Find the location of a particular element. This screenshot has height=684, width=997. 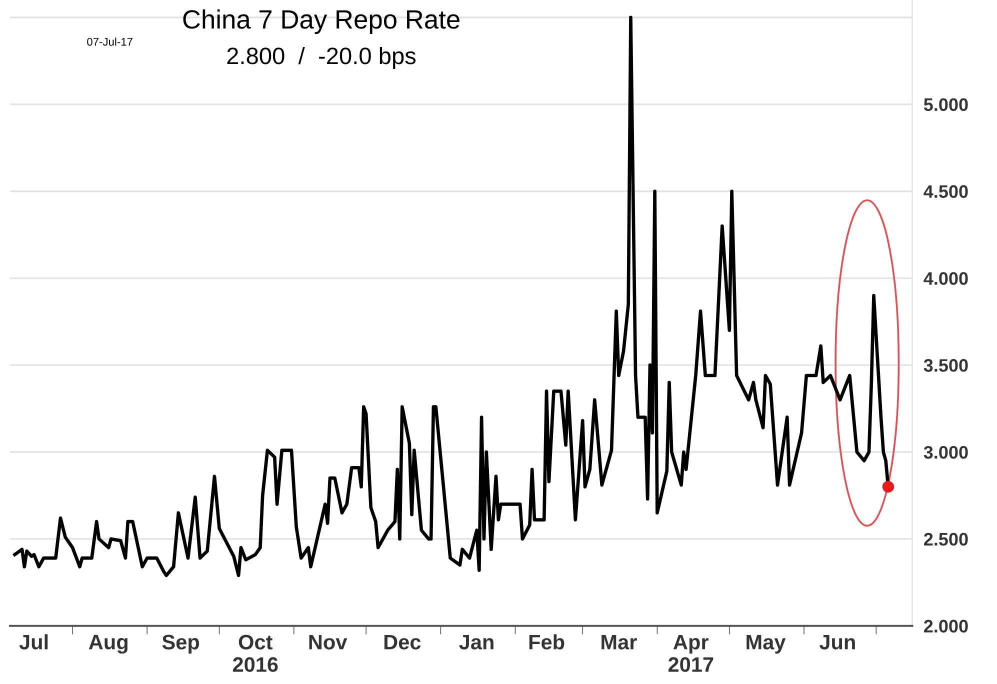

x-tick-label: Oct 2016 is located at coordinates (255, 653).